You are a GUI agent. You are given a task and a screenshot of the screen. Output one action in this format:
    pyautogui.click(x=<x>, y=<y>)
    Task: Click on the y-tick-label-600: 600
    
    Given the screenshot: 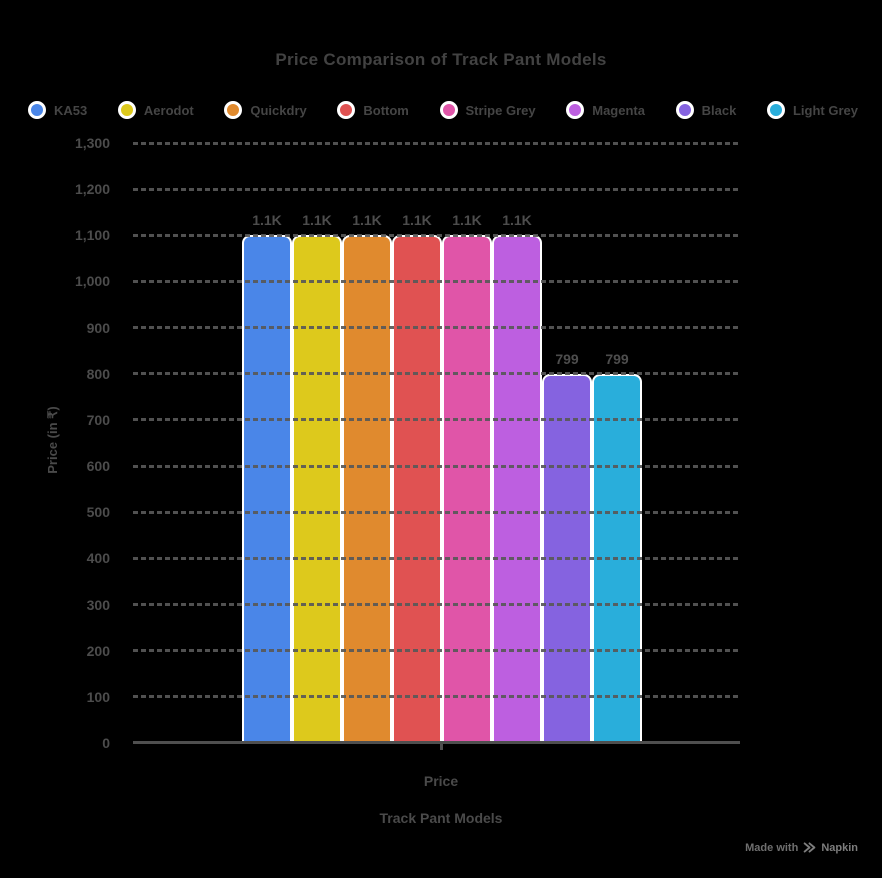 What is the action you would take?
    pyautogui.click(x=98, y=466)
    